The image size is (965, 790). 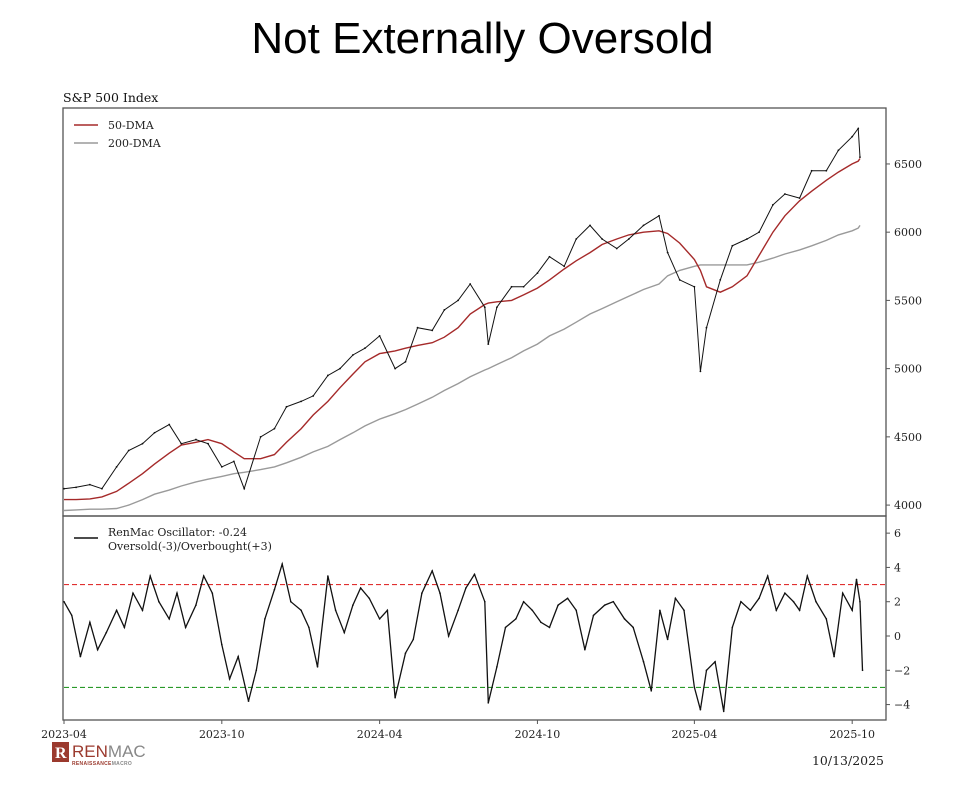 I want to click on price-y-tick-label: 6500, so click(x=908, y=164).